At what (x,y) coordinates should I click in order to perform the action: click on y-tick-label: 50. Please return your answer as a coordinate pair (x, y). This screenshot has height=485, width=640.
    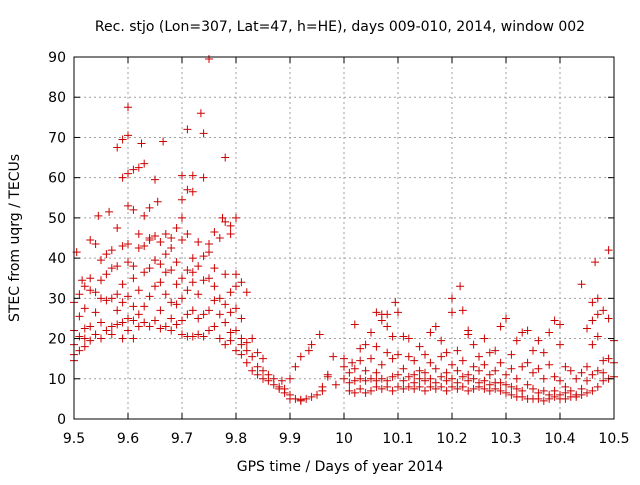
    Looking at the image, I should click on (57, 219).